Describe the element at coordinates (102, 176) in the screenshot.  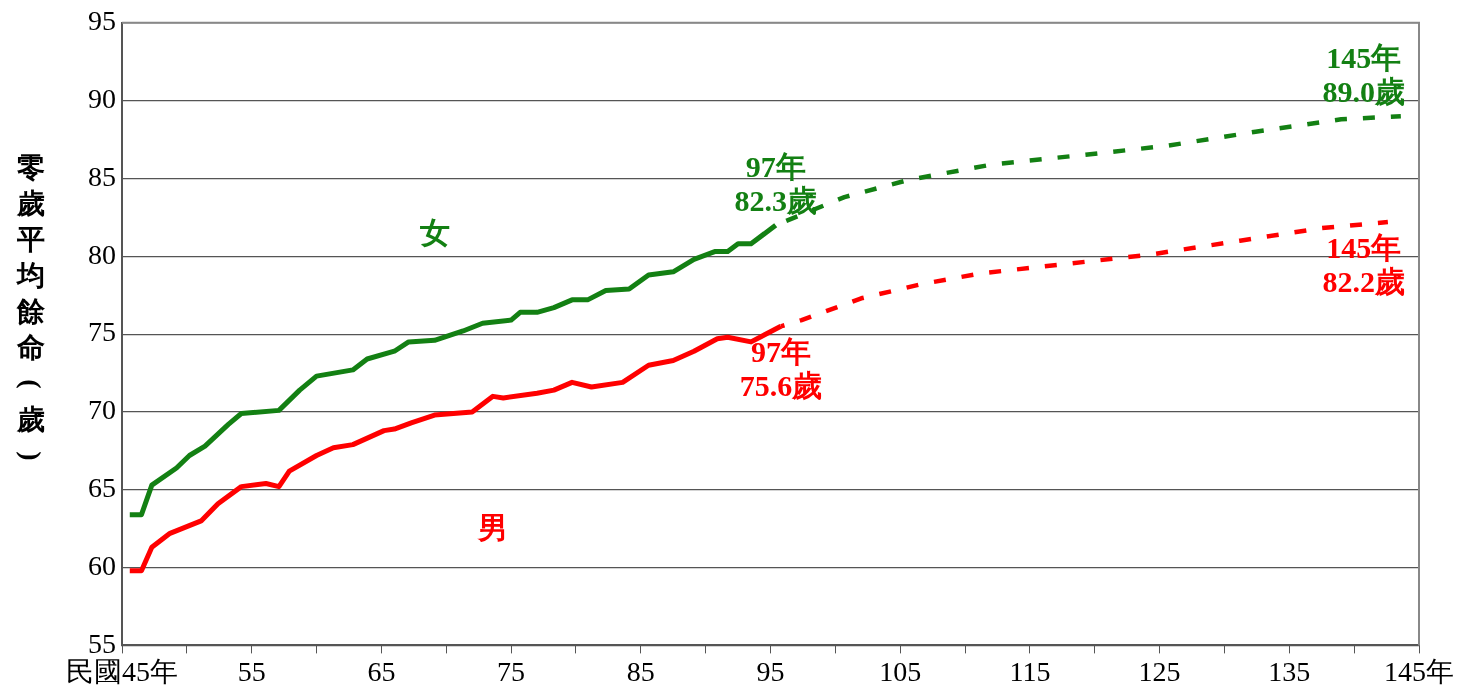
I see `y-tick-label: 85` at that location.